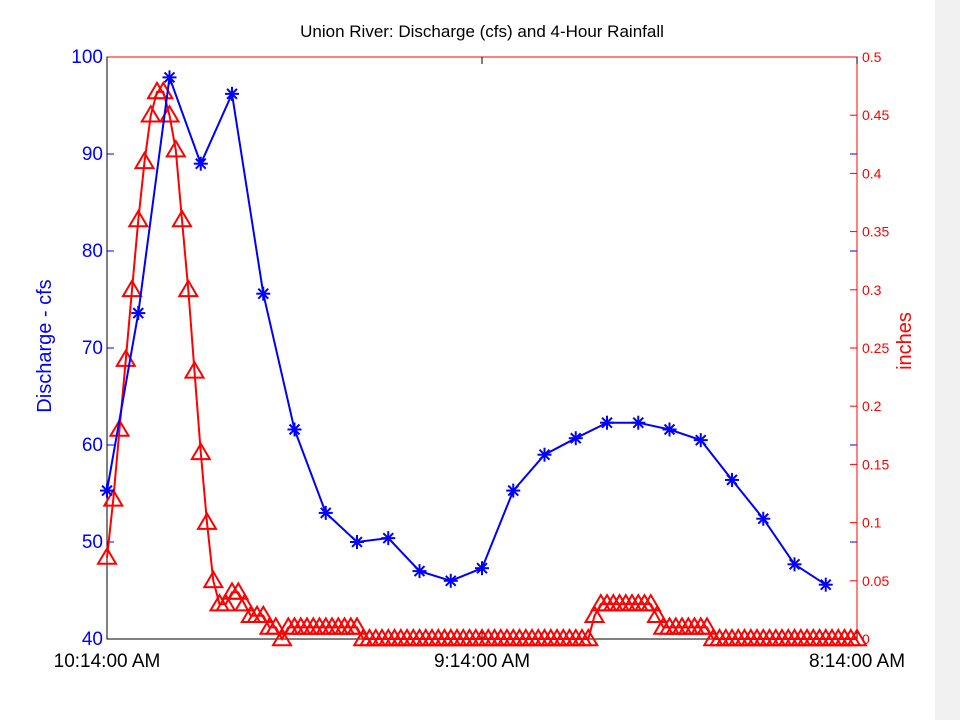 This screenshot has height=720, width=960. Describe the element at coordinates (875, 581) in the screenshot. I see `right-tick-label: 0.05` at that location.